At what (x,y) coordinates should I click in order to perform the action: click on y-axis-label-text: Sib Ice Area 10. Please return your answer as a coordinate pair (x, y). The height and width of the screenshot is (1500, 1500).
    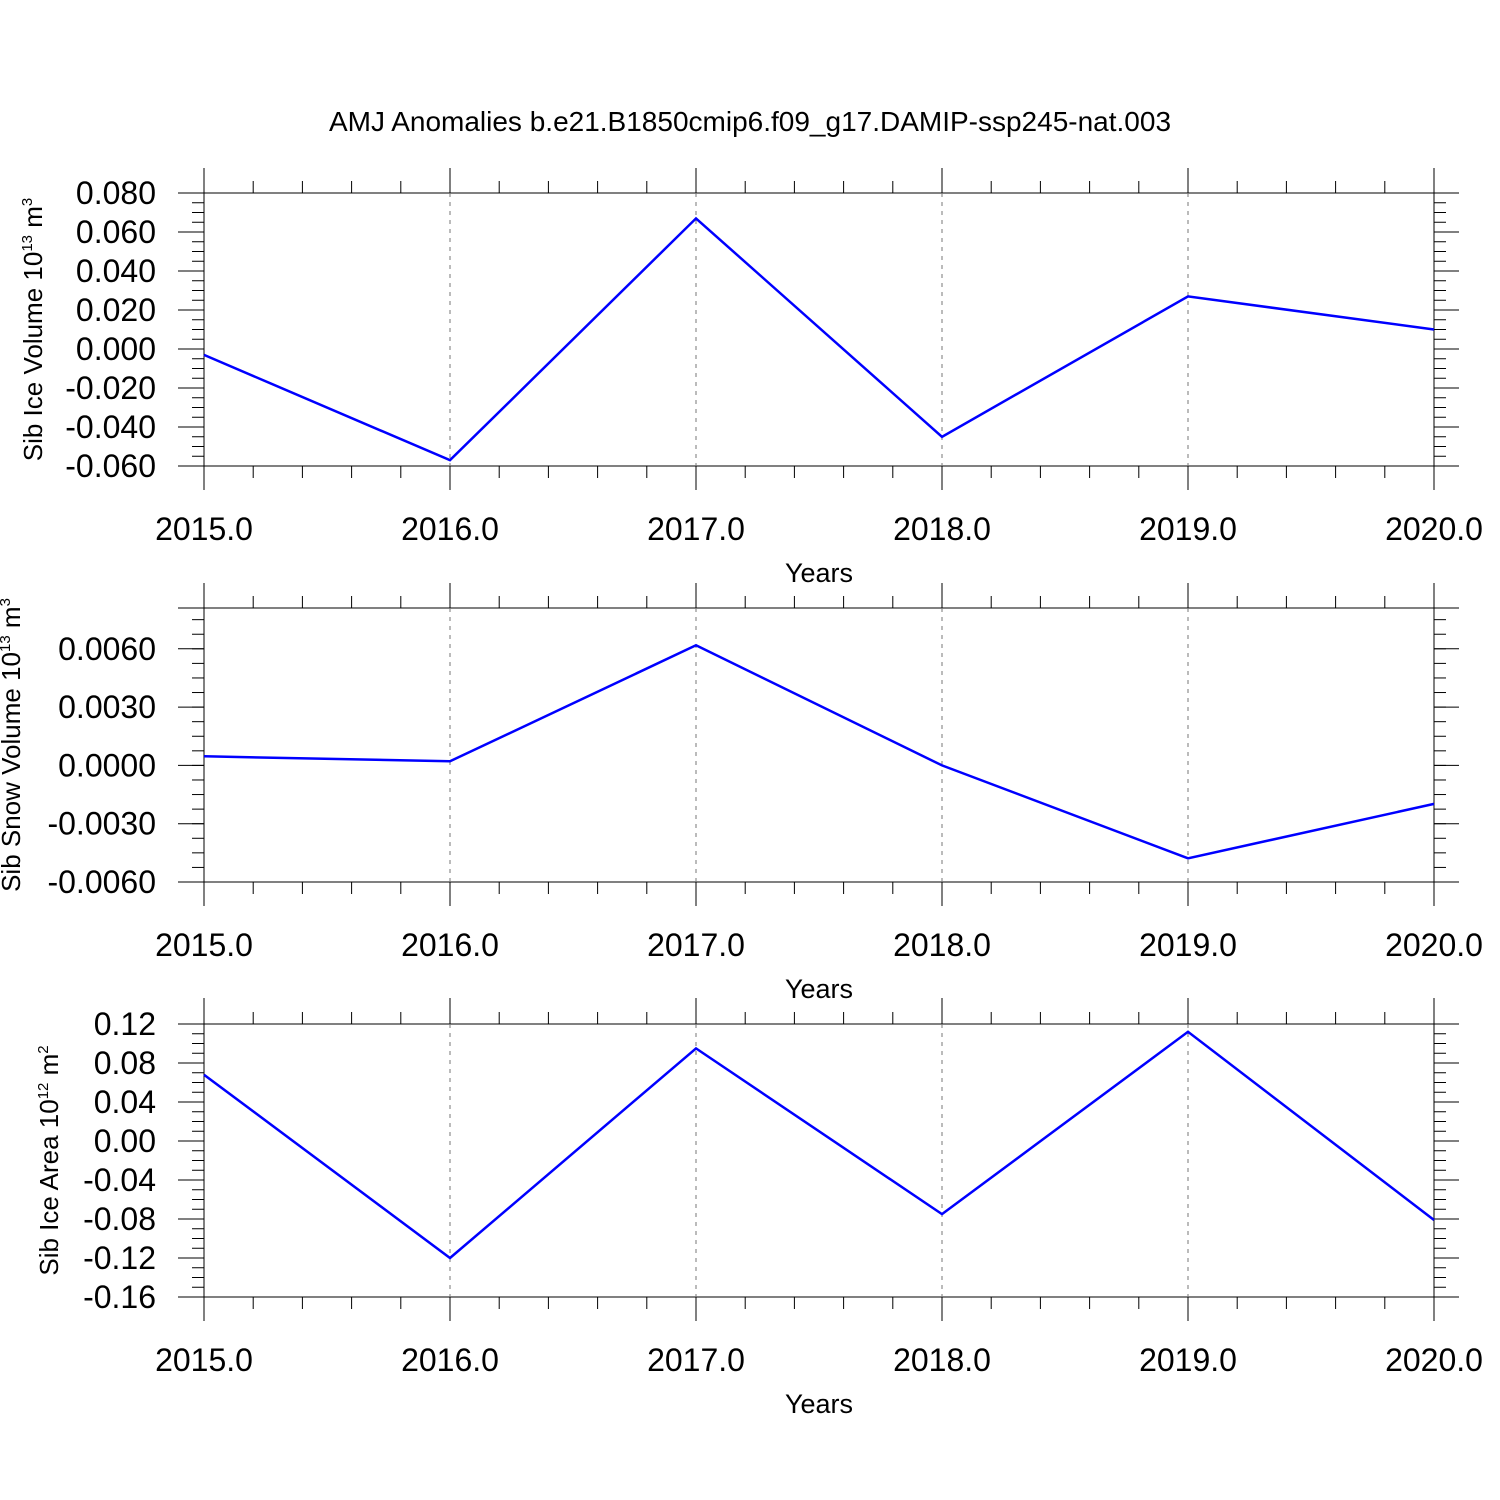
    Looking at the image, I should click on (49, 1187).